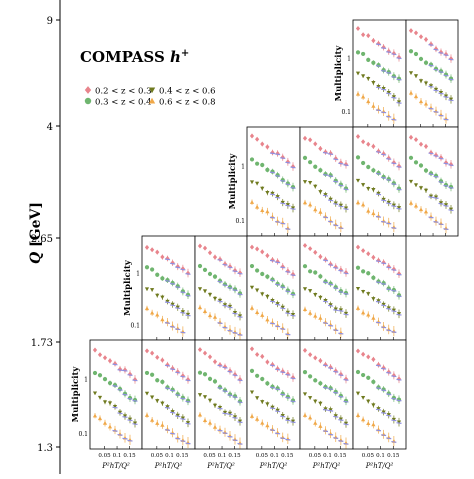 This screenshot has width=474, height=479. I want to click on legend-label: 0.4 < z < 0.6, so click(187, 92).